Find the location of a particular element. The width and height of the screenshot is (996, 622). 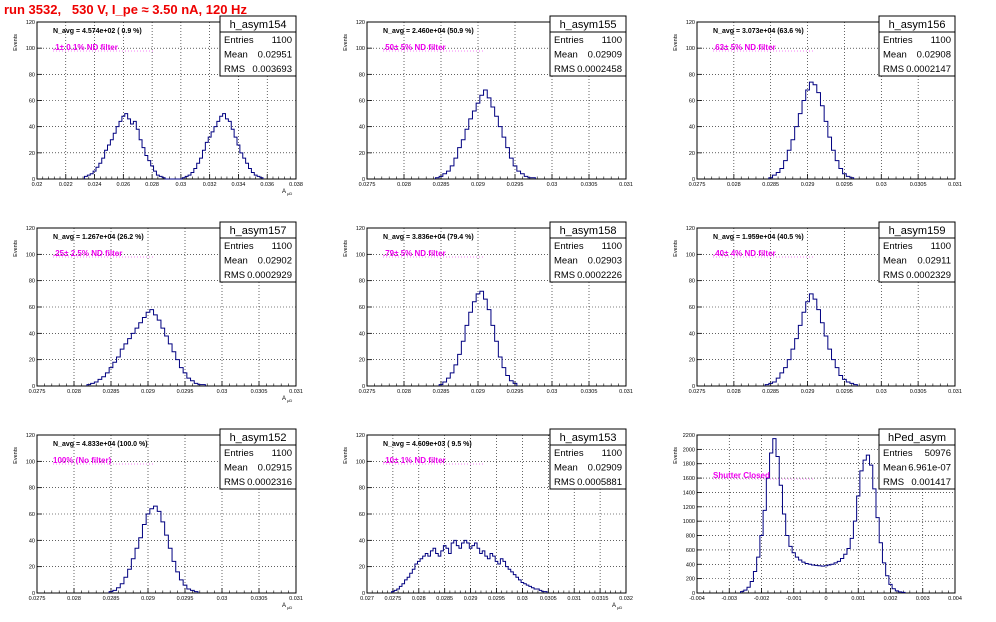

filter-annotation: .25± 2.5% ND filter is located at coordinates (87, 253).